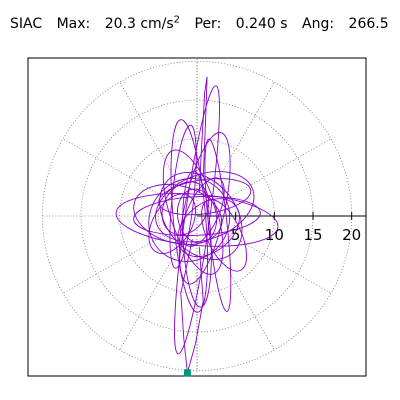  Describe the element at coordinates (26, 23) in the screenshot. I see `station-name: SIAC` at that location.